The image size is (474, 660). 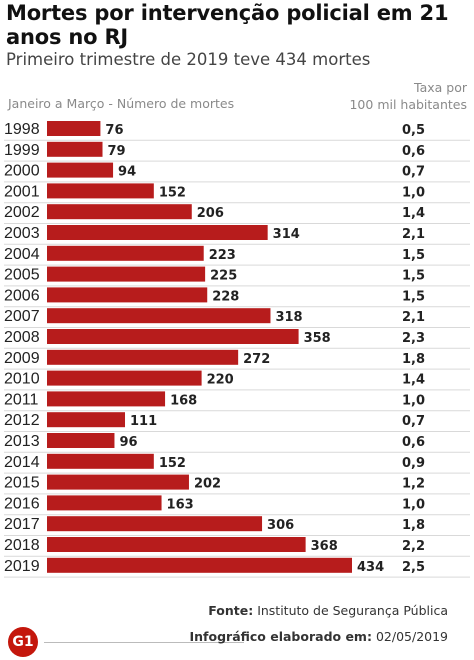 I want to click on bar-value-label: 94, so click(x=127, y=172).